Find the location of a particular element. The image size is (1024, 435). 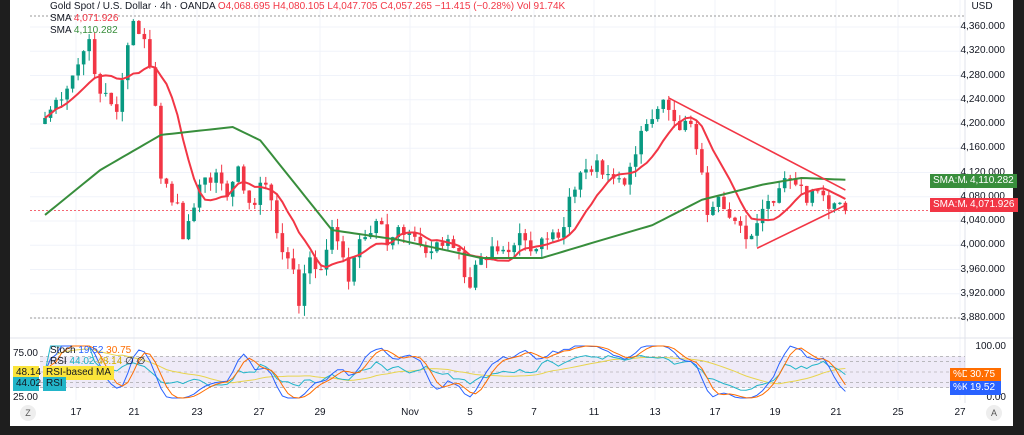

stoch-k-value: 19.52 is located at coordinates (91, 350).